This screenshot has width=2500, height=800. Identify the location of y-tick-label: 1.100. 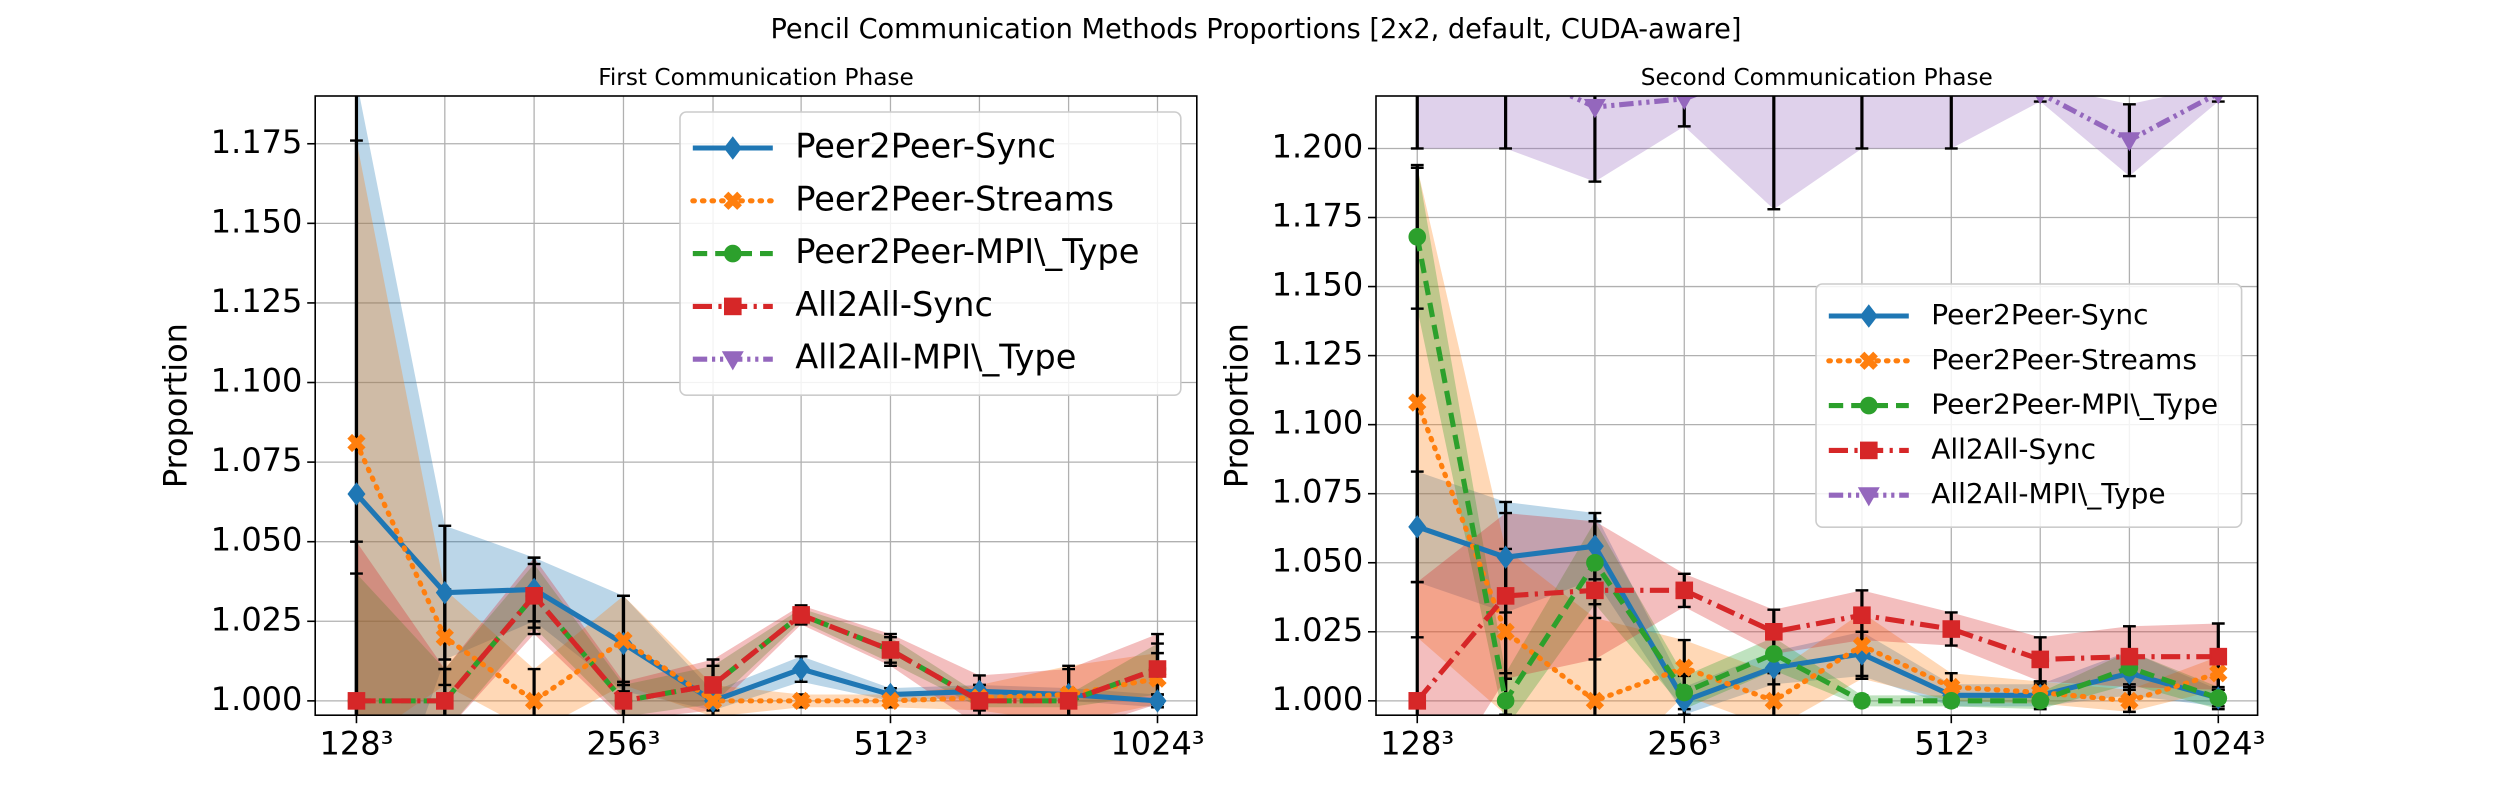
(1318, 423).